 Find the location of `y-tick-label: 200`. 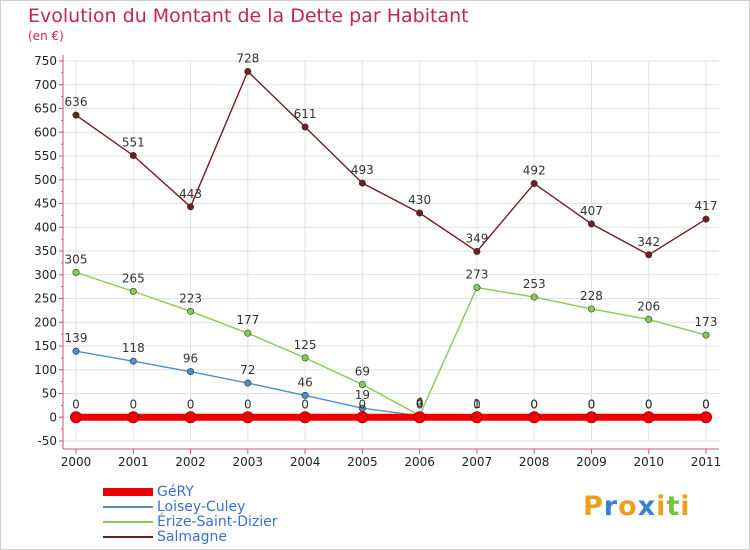

y-tick-label: 200 is located at coordinates (45, 322).